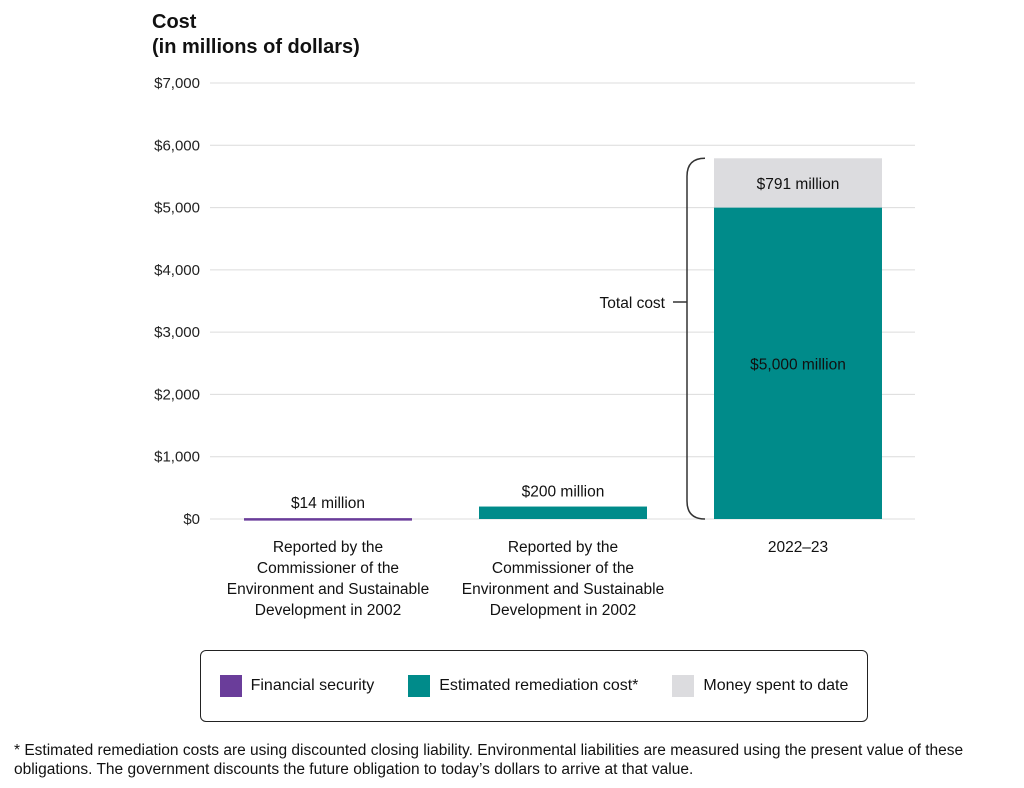 The image size is (1024, 788). What do you see at coordinates (177, 83) in the screenshot?
I see `y-tick-label: $7,000` at bounding box center [177, 83].